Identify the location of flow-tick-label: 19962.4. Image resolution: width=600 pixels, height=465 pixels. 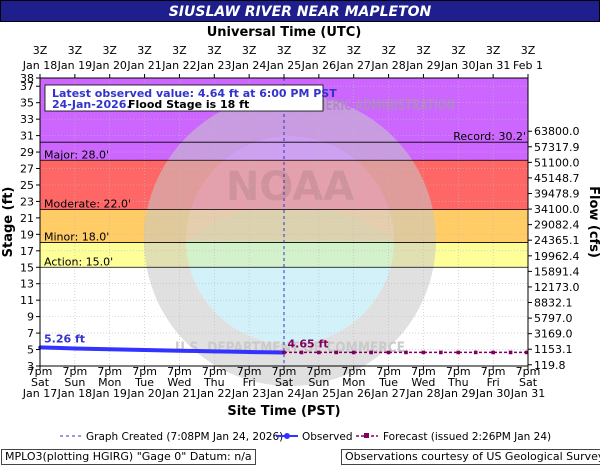
(557, 256).